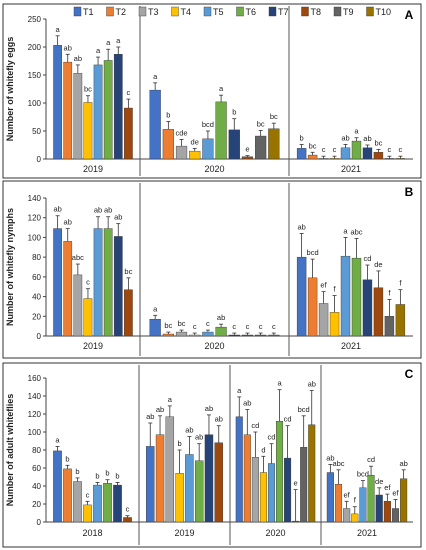  I want to click on legend-label-t1: T1, so click(88, 12).